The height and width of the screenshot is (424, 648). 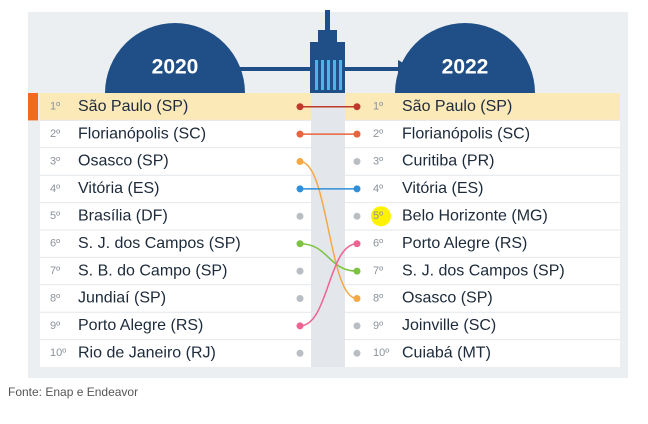 I want to click on left-year: 2020, so click(x=175, y=67).